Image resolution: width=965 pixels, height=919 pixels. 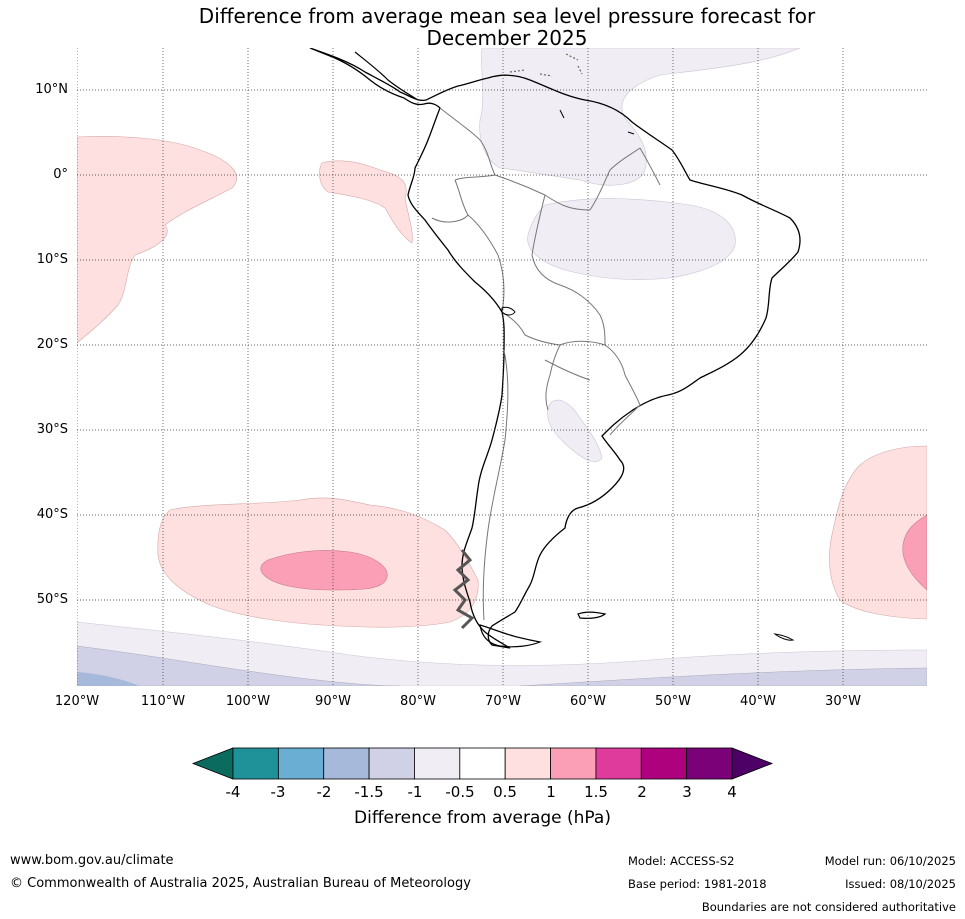 What do you see at coordinates (52, 599) in the screenshot?
I see `lat-label-50s: 50°S` at bounding box center [52, 599].